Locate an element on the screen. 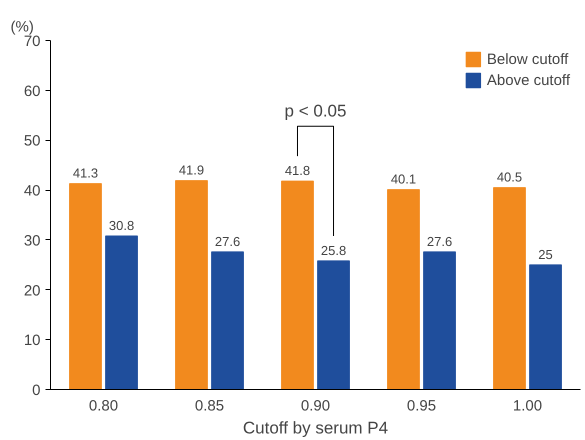 The height and width of the screenshot is (440, 585). data-label: 41.9 is located at coordinates (191, 170).